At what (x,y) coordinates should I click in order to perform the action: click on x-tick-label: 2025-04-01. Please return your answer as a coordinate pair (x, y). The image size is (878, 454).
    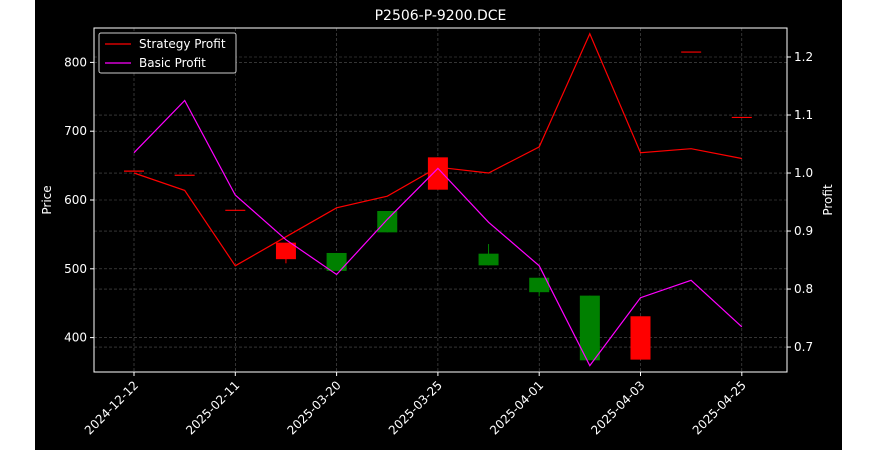
    Looking at the image, I should click on (516, 407).